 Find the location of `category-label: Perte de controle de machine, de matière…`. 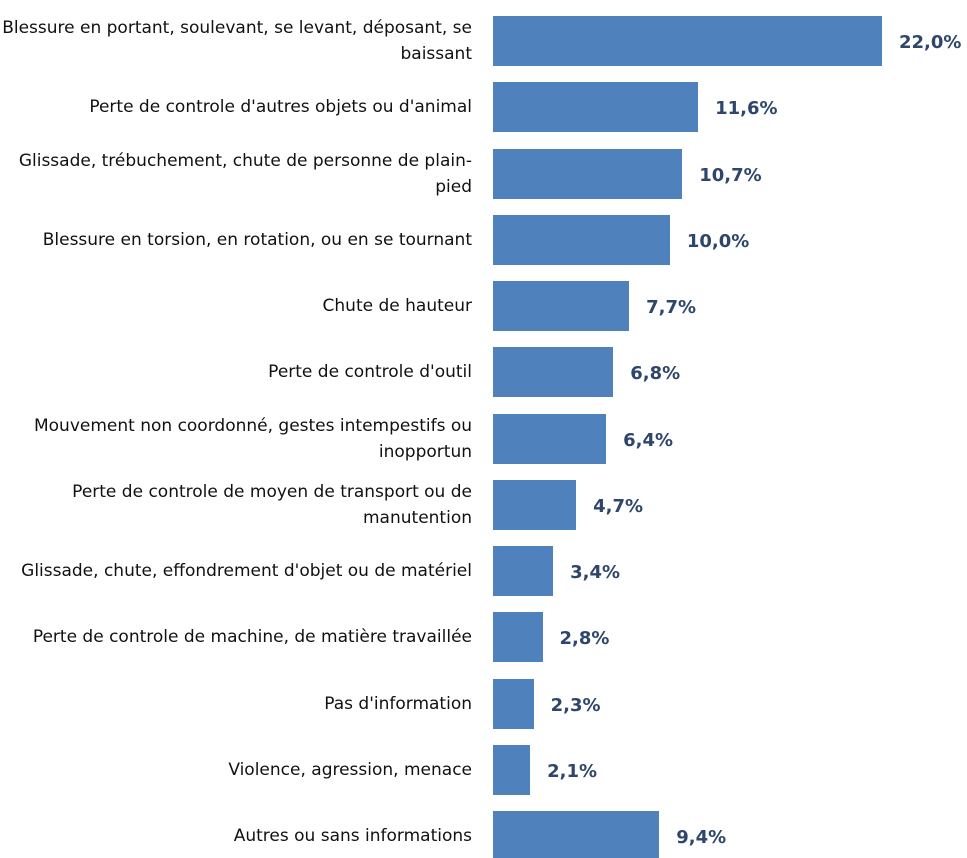

category-label: Perte de controle de machine, de matière… is located at coordinates (252, 637).